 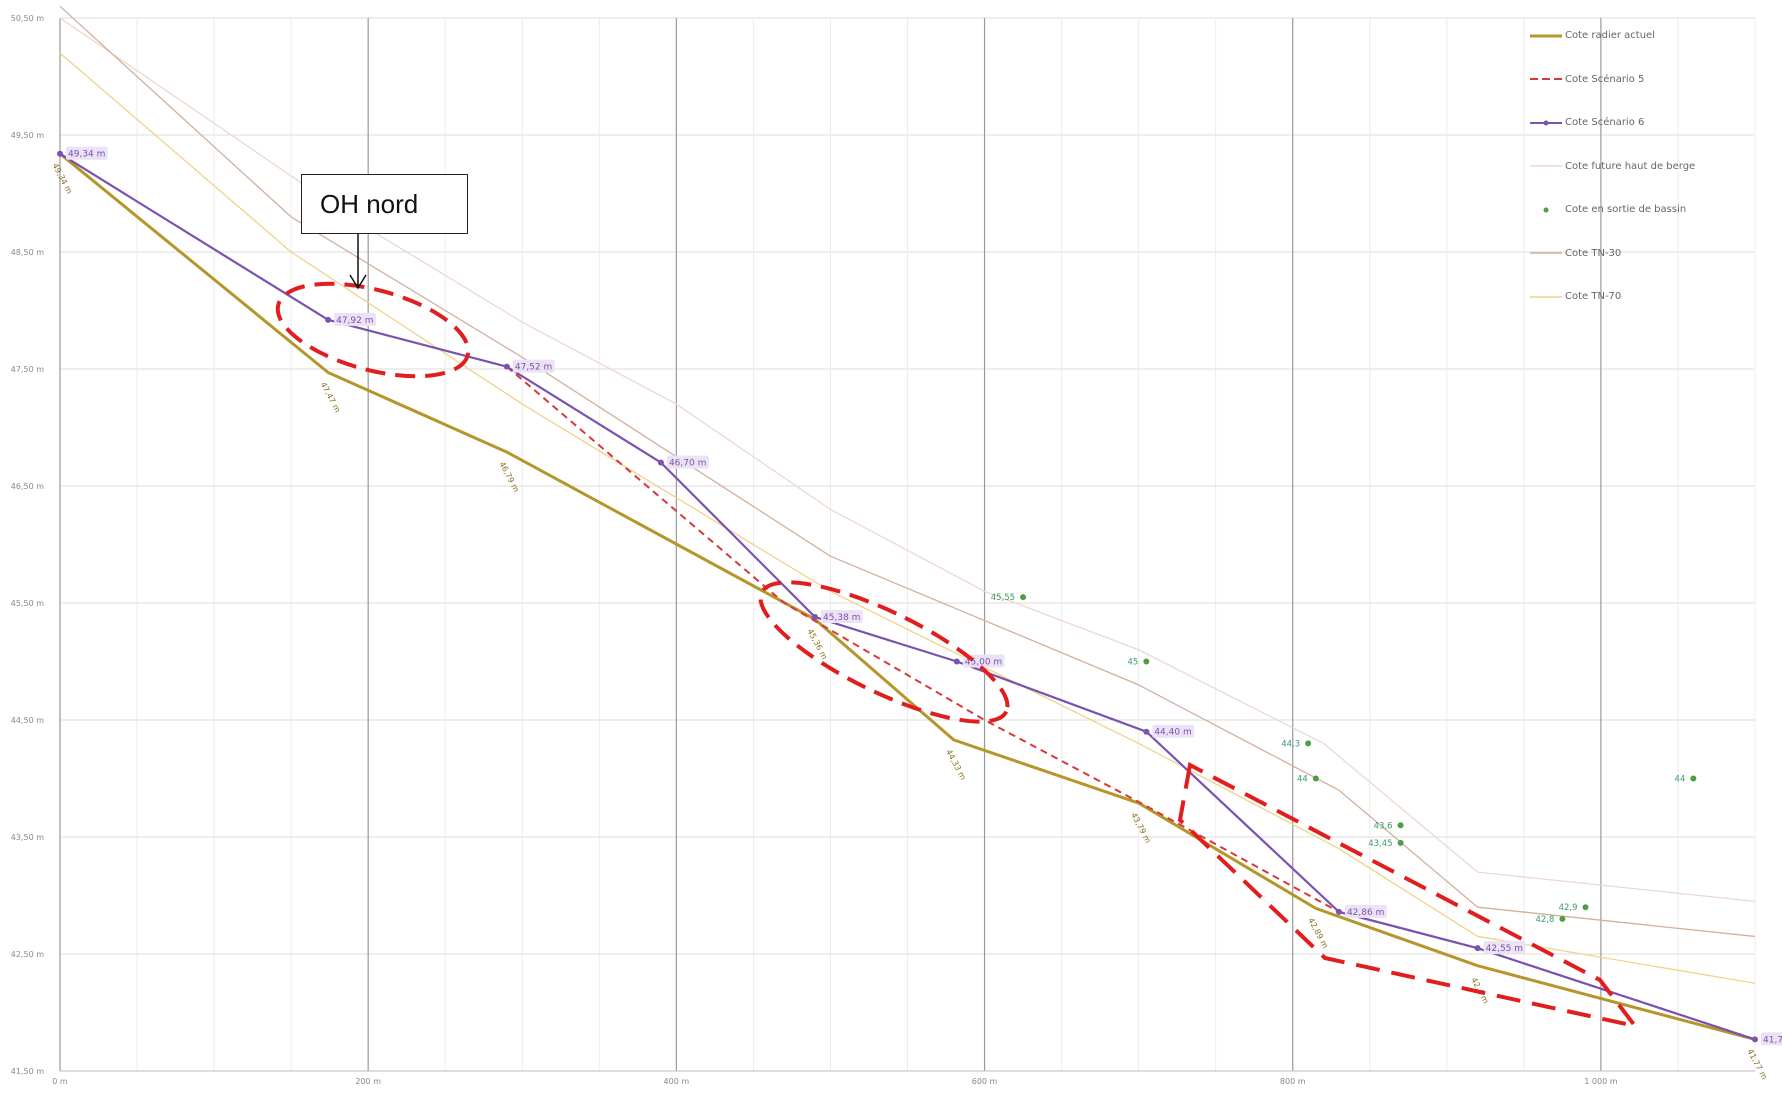 I want to click on legend-label: Cote radier actuel, so click(x=1610, y=36).